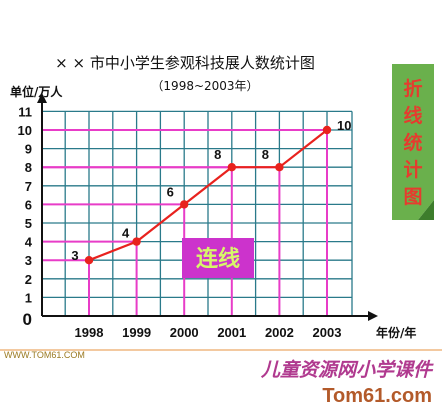 The height and width of the screenshot is (410, 442). I want to click on tag-background, so click(218, 258).